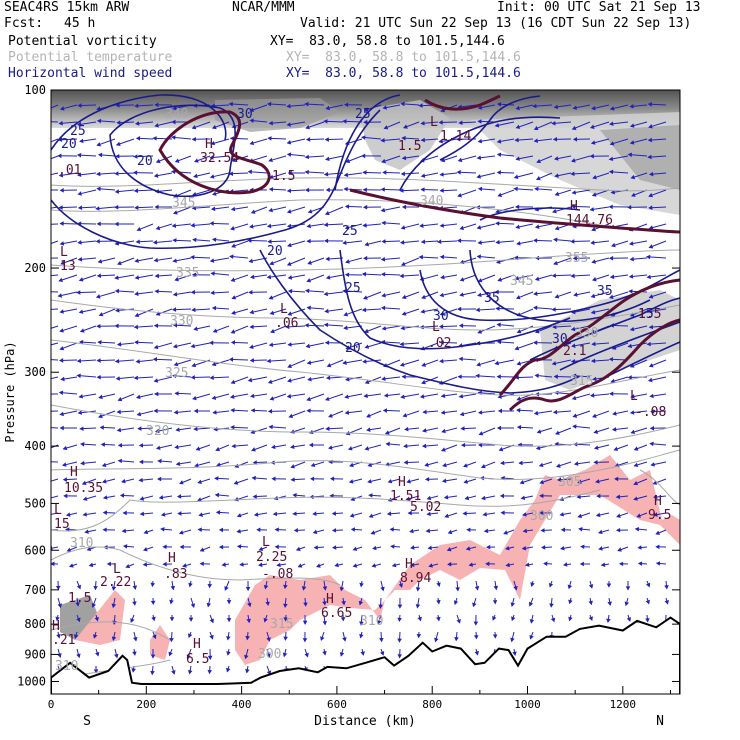  What do you see at coordinates (51, 704) in the screenshot?
I see `x-tick-label: 0` at bounding box center [51, 704].